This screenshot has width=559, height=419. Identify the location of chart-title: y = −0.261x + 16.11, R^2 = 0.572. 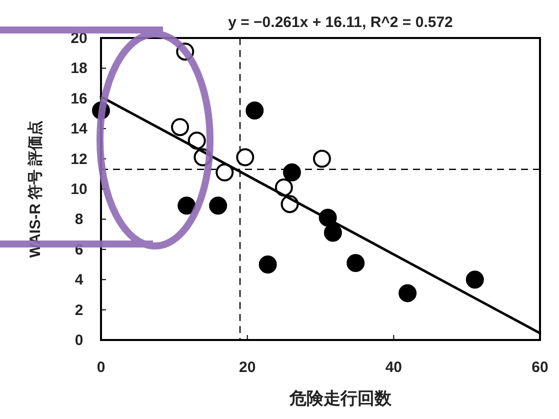
(340, 22).